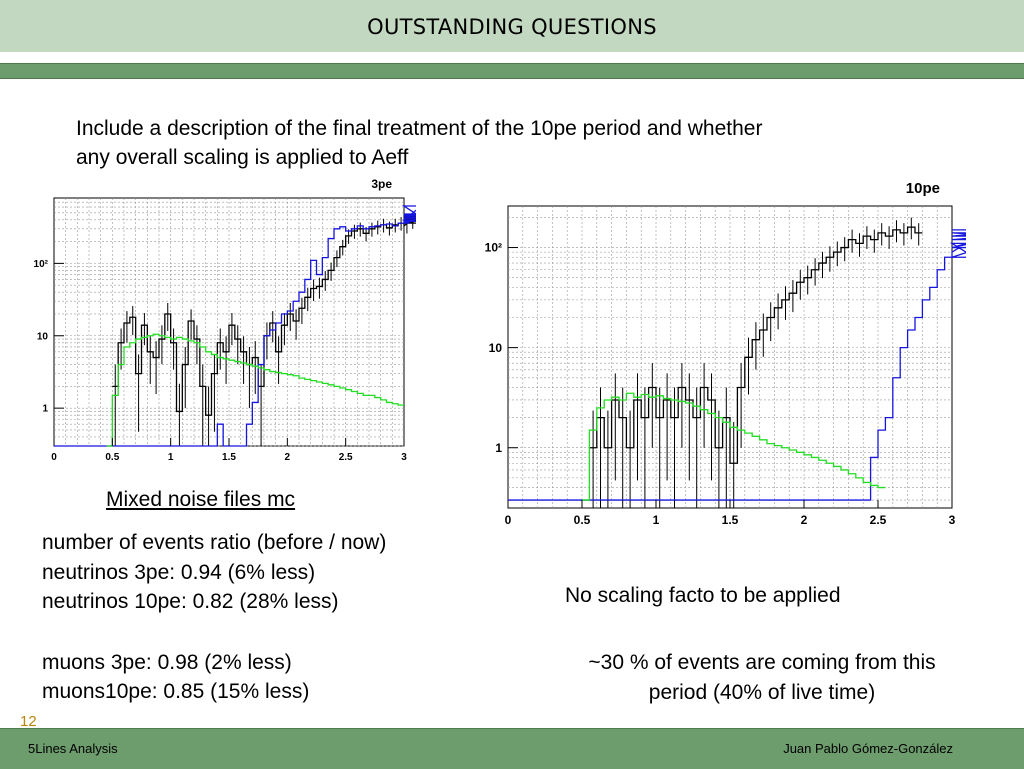 The width and height of the screenshot is (1024, 769). What do you see at coordinates (190, 601) in the screenshot?
I see `stats-neutrinos-10pe: neutrinos 10pe: 0.82 (28% less)` at bounding box center [190, 601].